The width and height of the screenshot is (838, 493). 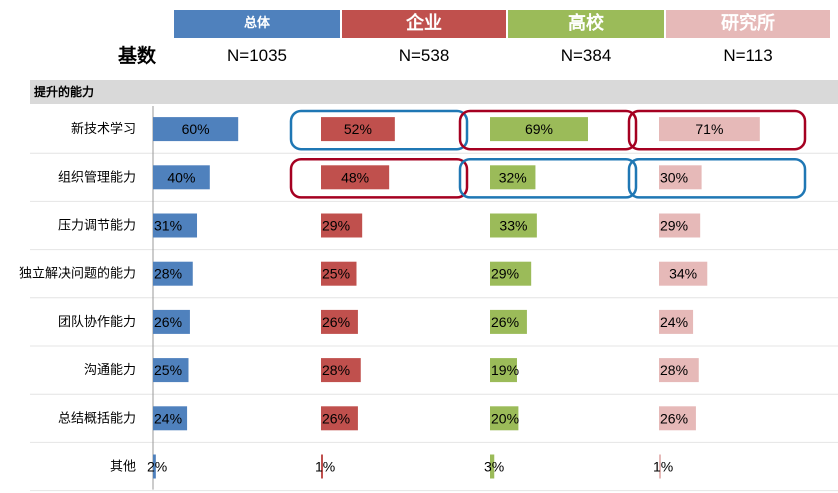 I want to click on header-group-total: 总体, so click(x=257, y=24).